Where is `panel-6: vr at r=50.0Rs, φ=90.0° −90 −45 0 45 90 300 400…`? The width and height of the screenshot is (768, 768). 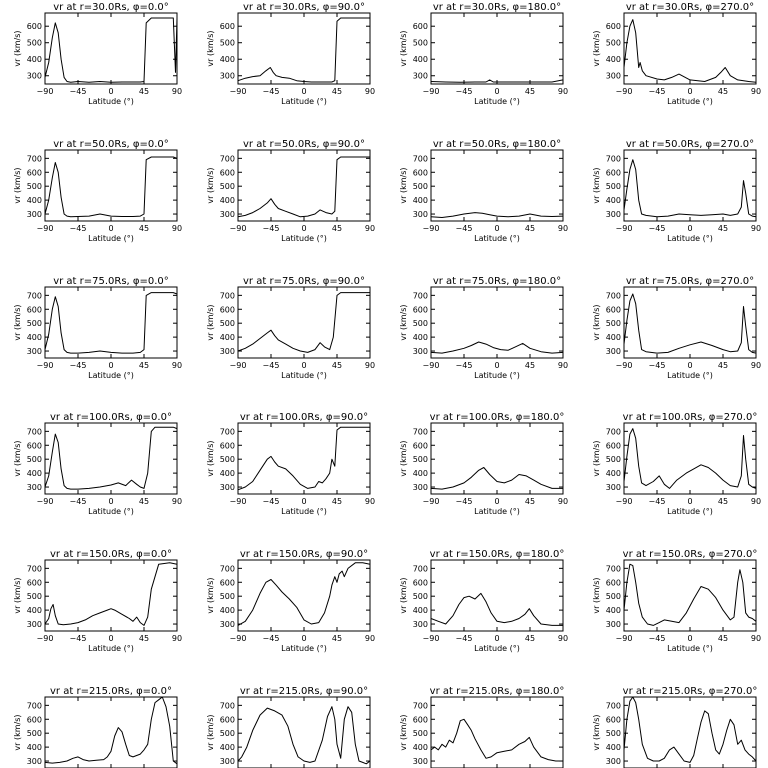
panel-6: vr at r=50.0Rs, φ=90.0° −90 −45 0 45 90 300 400… is located at coordinates (290, 191).